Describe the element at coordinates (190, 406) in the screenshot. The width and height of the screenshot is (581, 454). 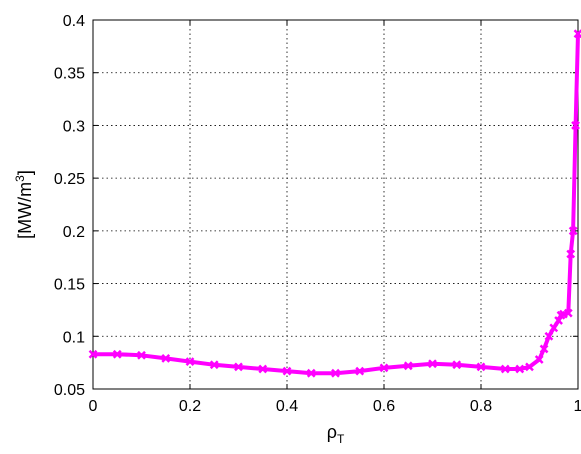
I see `x-tick-label: 0.2` at that location.